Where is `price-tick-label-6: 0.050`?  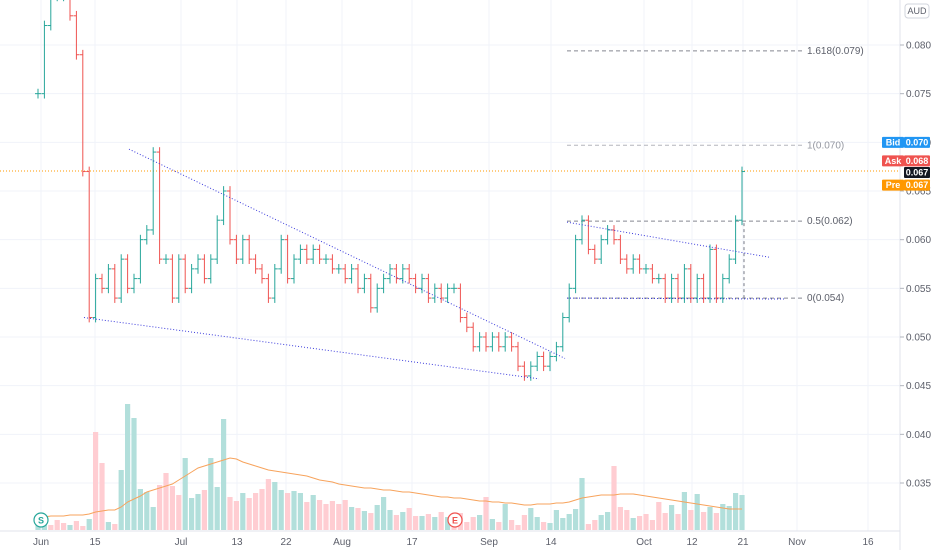 price-tick-label-6: 0.050 is located at coordinates (918, 338).